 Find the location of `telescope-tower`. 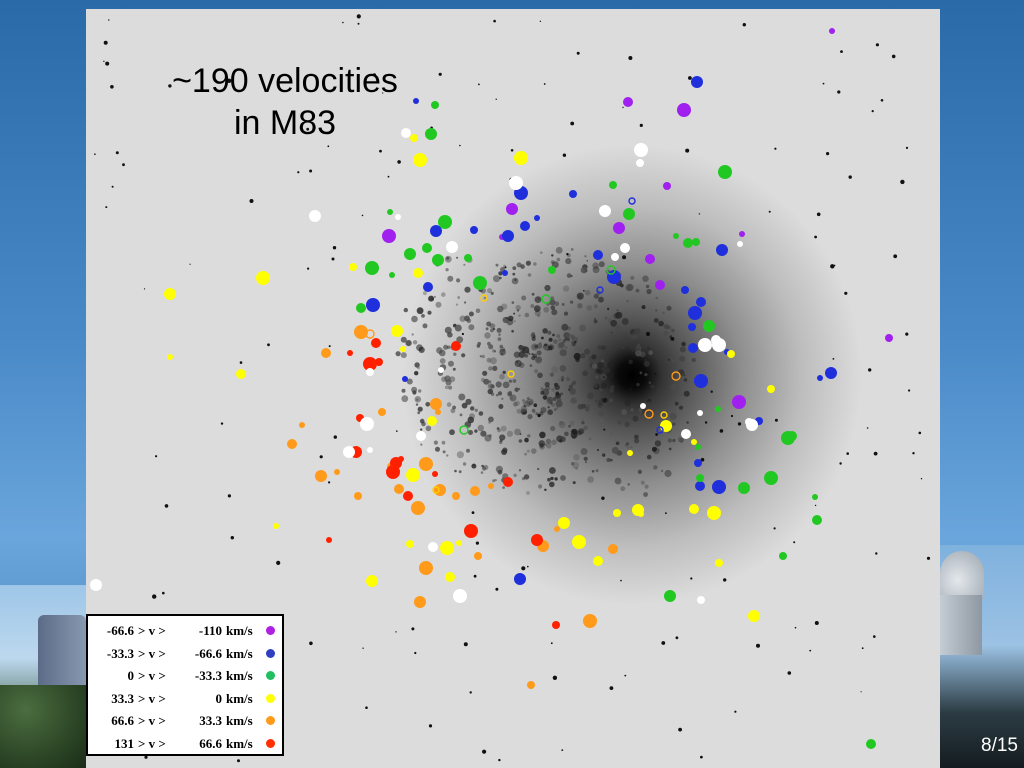

telescope-tower is located at coordinates (961, 625).